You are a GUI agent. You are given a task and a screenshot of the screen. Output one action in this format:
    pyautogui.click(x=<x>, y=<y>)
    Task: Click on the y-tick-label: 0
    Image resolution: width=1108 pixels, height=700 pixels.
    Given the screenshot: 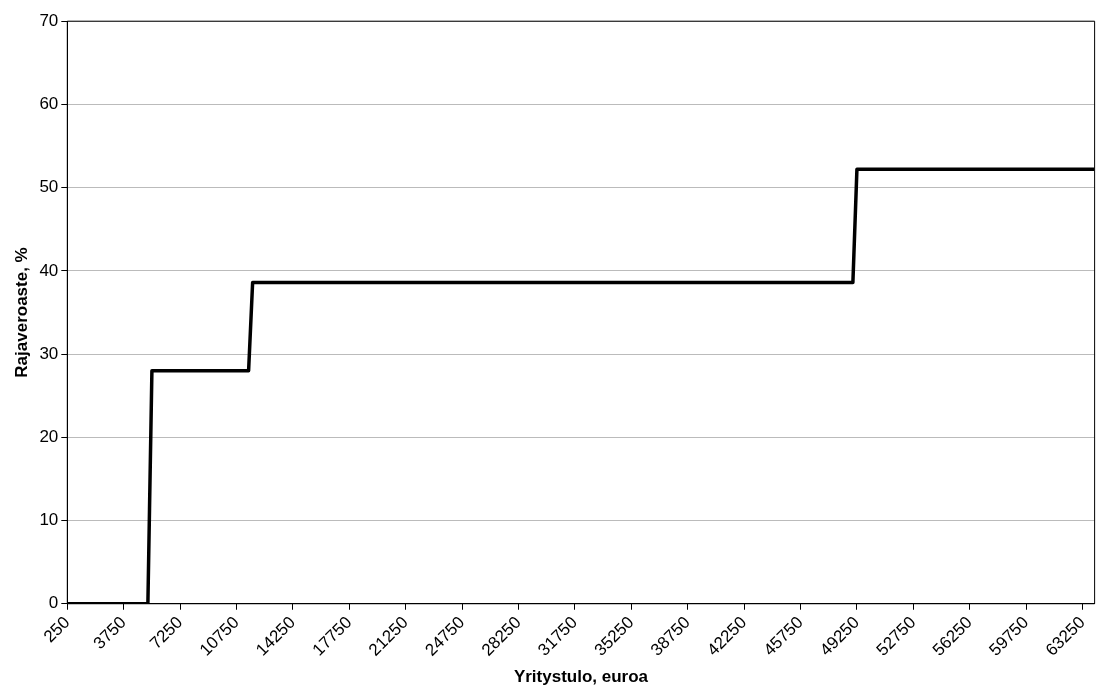 What is the action you would take?
    pyautogui.click(x=53, y=603)
    